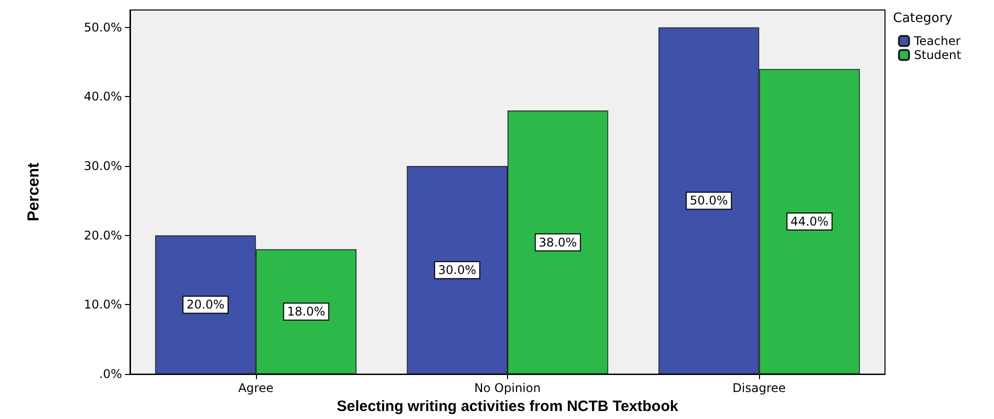 Image resolution: width=994 pixels, height=419 pixels. Describe the element at coordinates (923, 18) in the screenshot. I see `legend-title: Category` at that location.